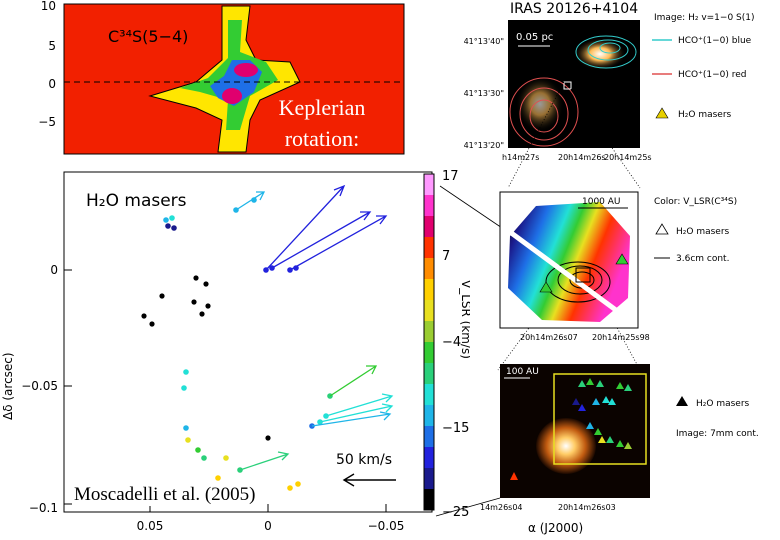 The height and width of the screenshot is (540, 780). What do you see at coordinates (704, 18) in the screenshot?
I see `iras-legend-image: Image: H₂ v=1−0 S(1)` at bounding box center [704, 18].